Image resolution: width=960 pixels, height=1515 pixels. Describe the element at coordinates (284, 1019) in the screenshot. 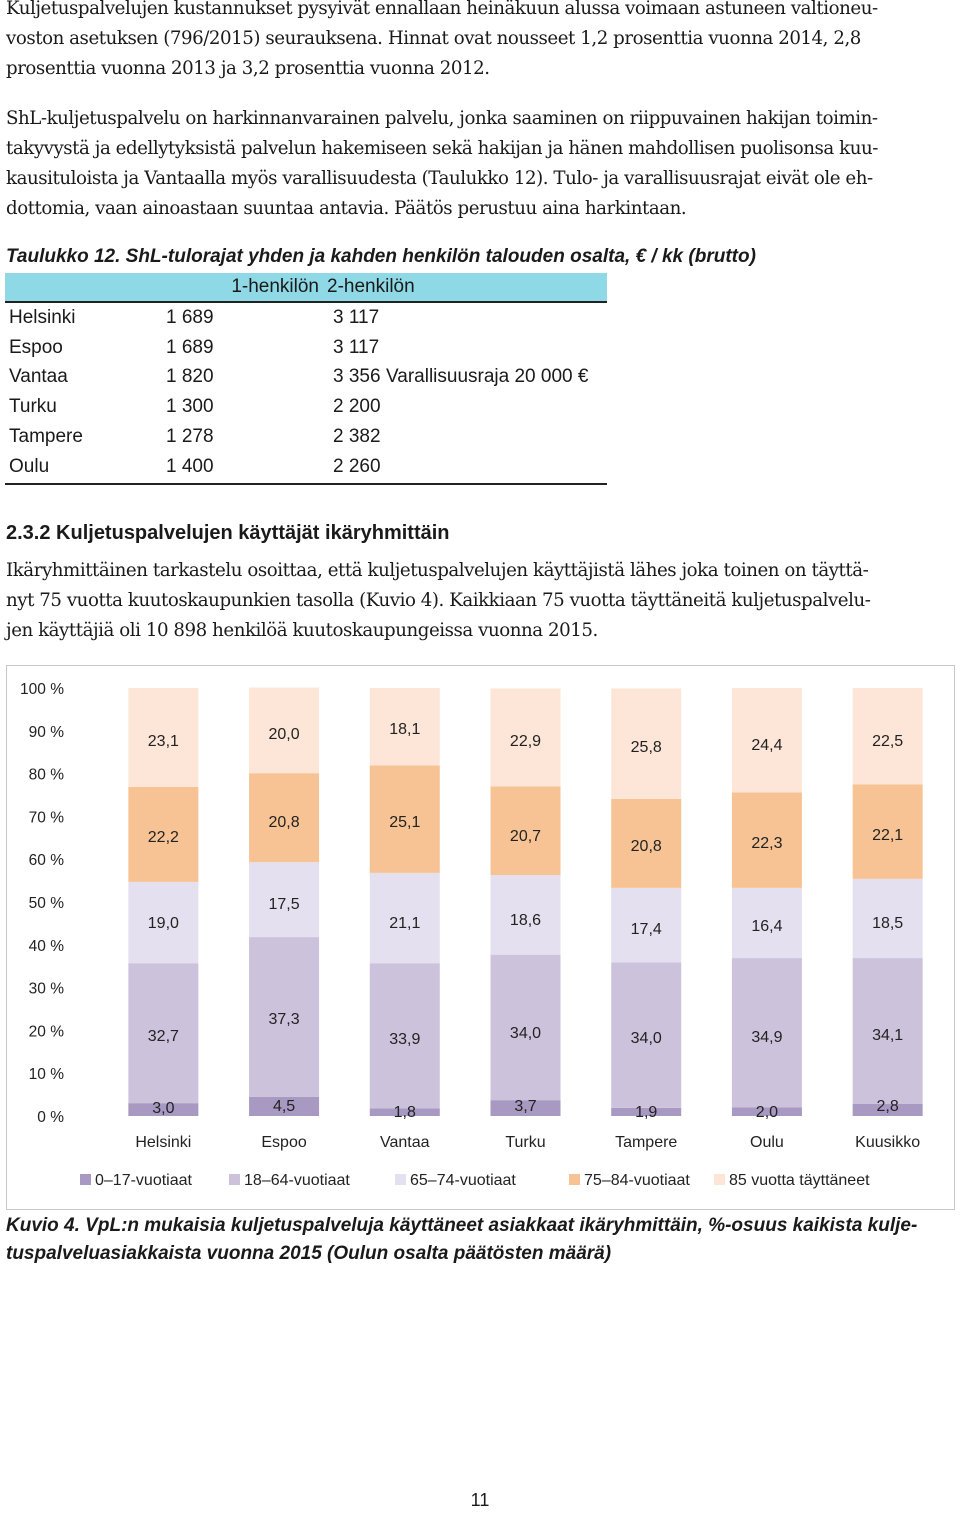

I see `data-label: 37,3` at that location.